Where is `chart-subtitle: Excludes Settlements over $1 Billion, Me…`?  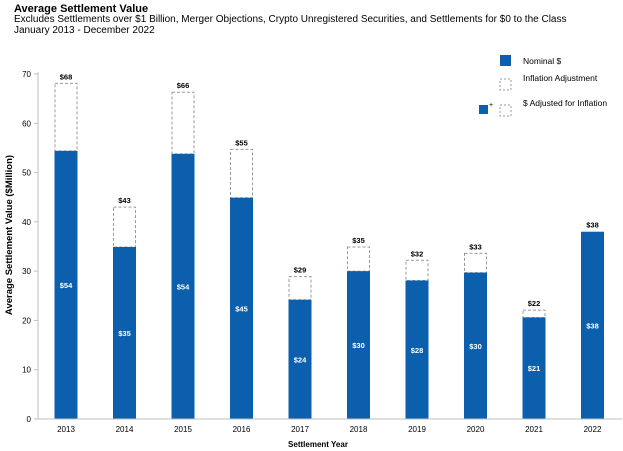
chart-subtitle: Excludes Settlements over $1 Billion, Me… is located at coordinates (290, 19).